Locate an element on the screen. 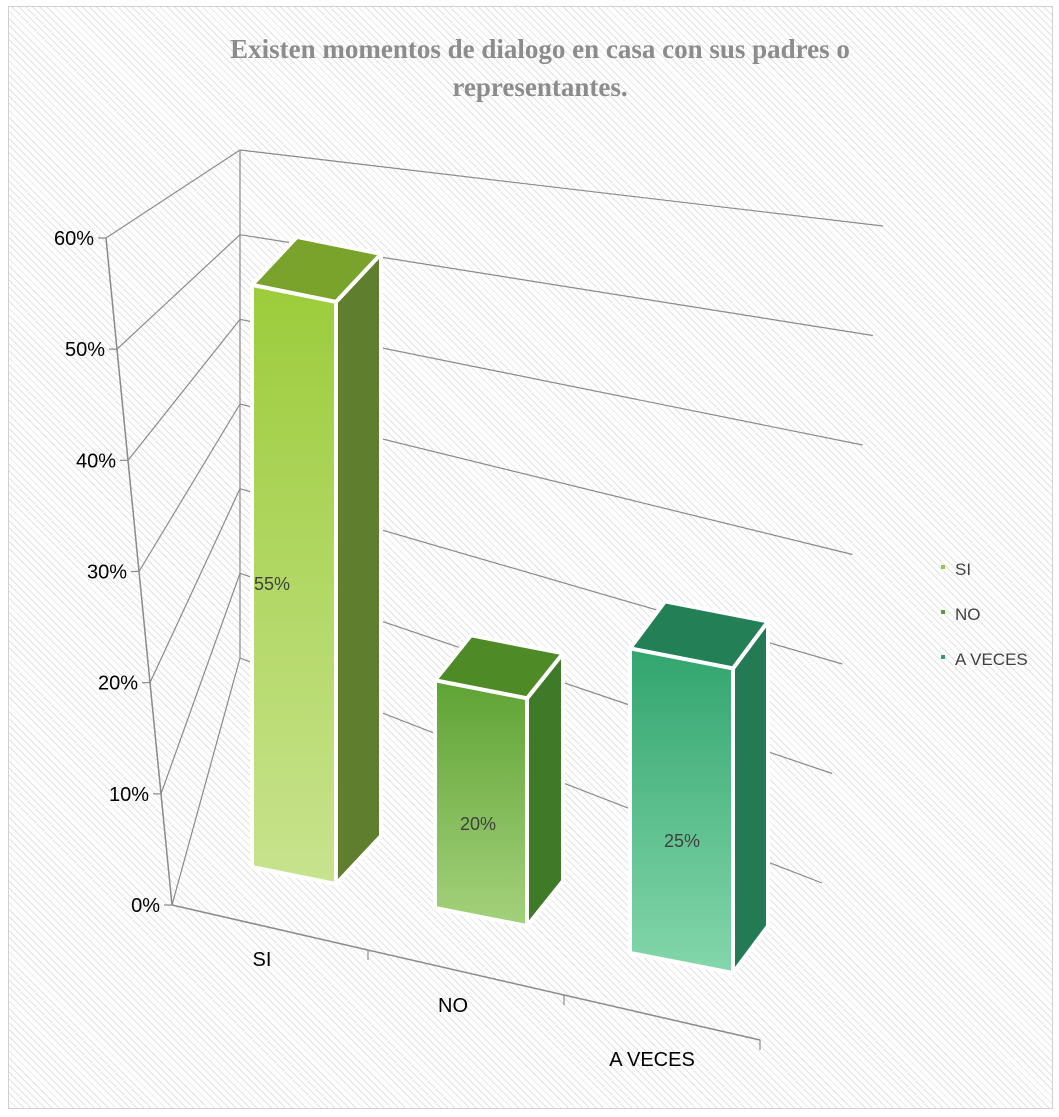 This screenshot has width=1059, height=1117. legend-item-si: SI is located at coordinates (956, 569).